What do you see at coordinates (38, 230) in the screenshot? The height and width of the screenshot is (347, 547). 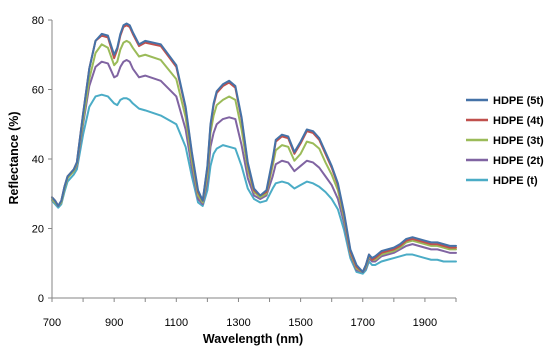 I see `y-tick-label: 20` at bounding box center [38, 230].